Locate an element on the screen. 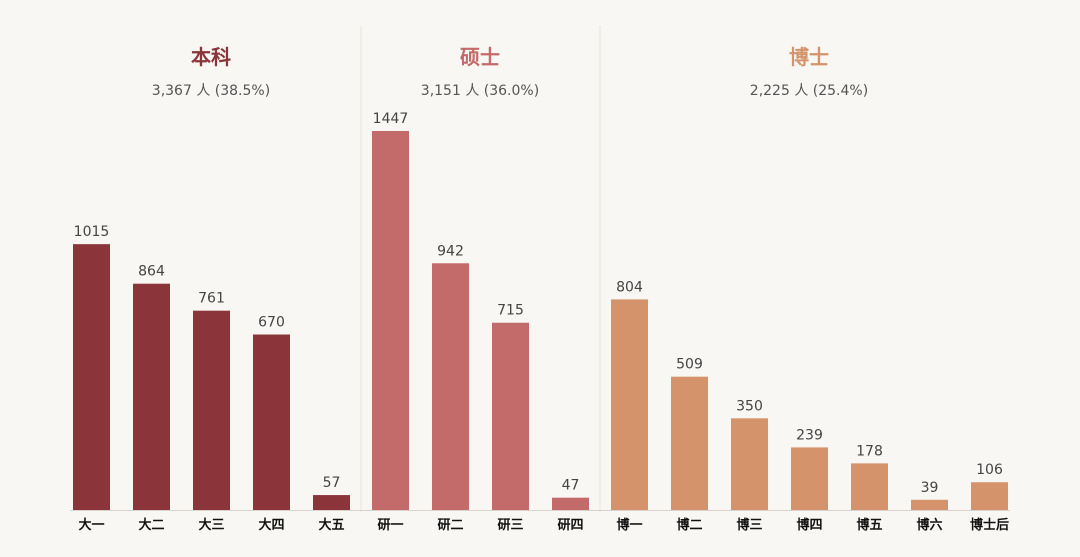  group-subtitle: 2,225 人 (25.4%) is located at coordinates (809, 91).